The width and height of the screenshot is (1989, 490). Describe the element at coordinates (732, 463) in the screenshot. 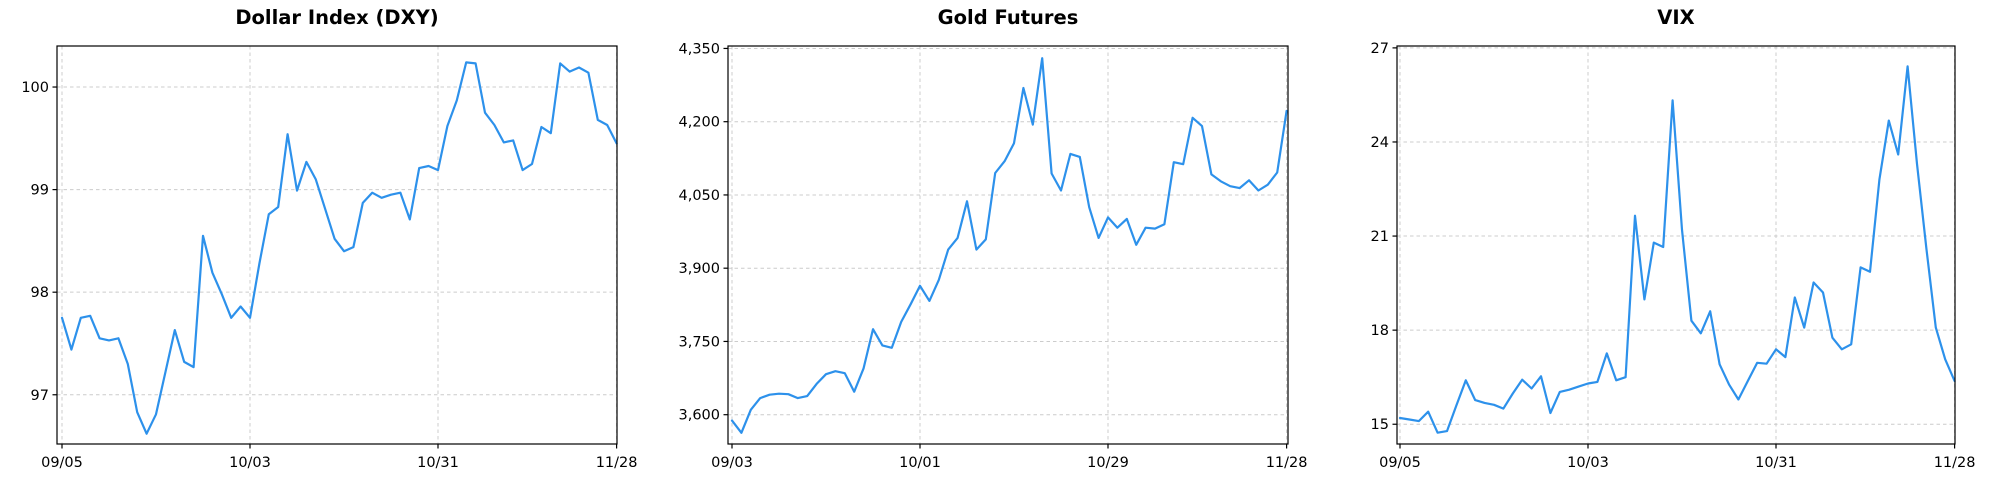

I see `x-tick-label: 09/03` at that location.